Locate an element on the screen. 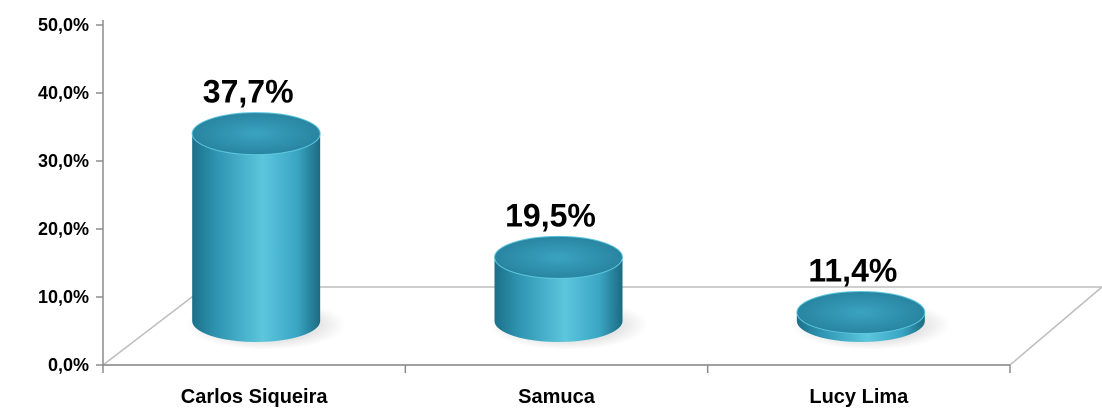 This screenshot has width=1102, height=413. x-category-label: Samuca is located at coordinates (557, 397).